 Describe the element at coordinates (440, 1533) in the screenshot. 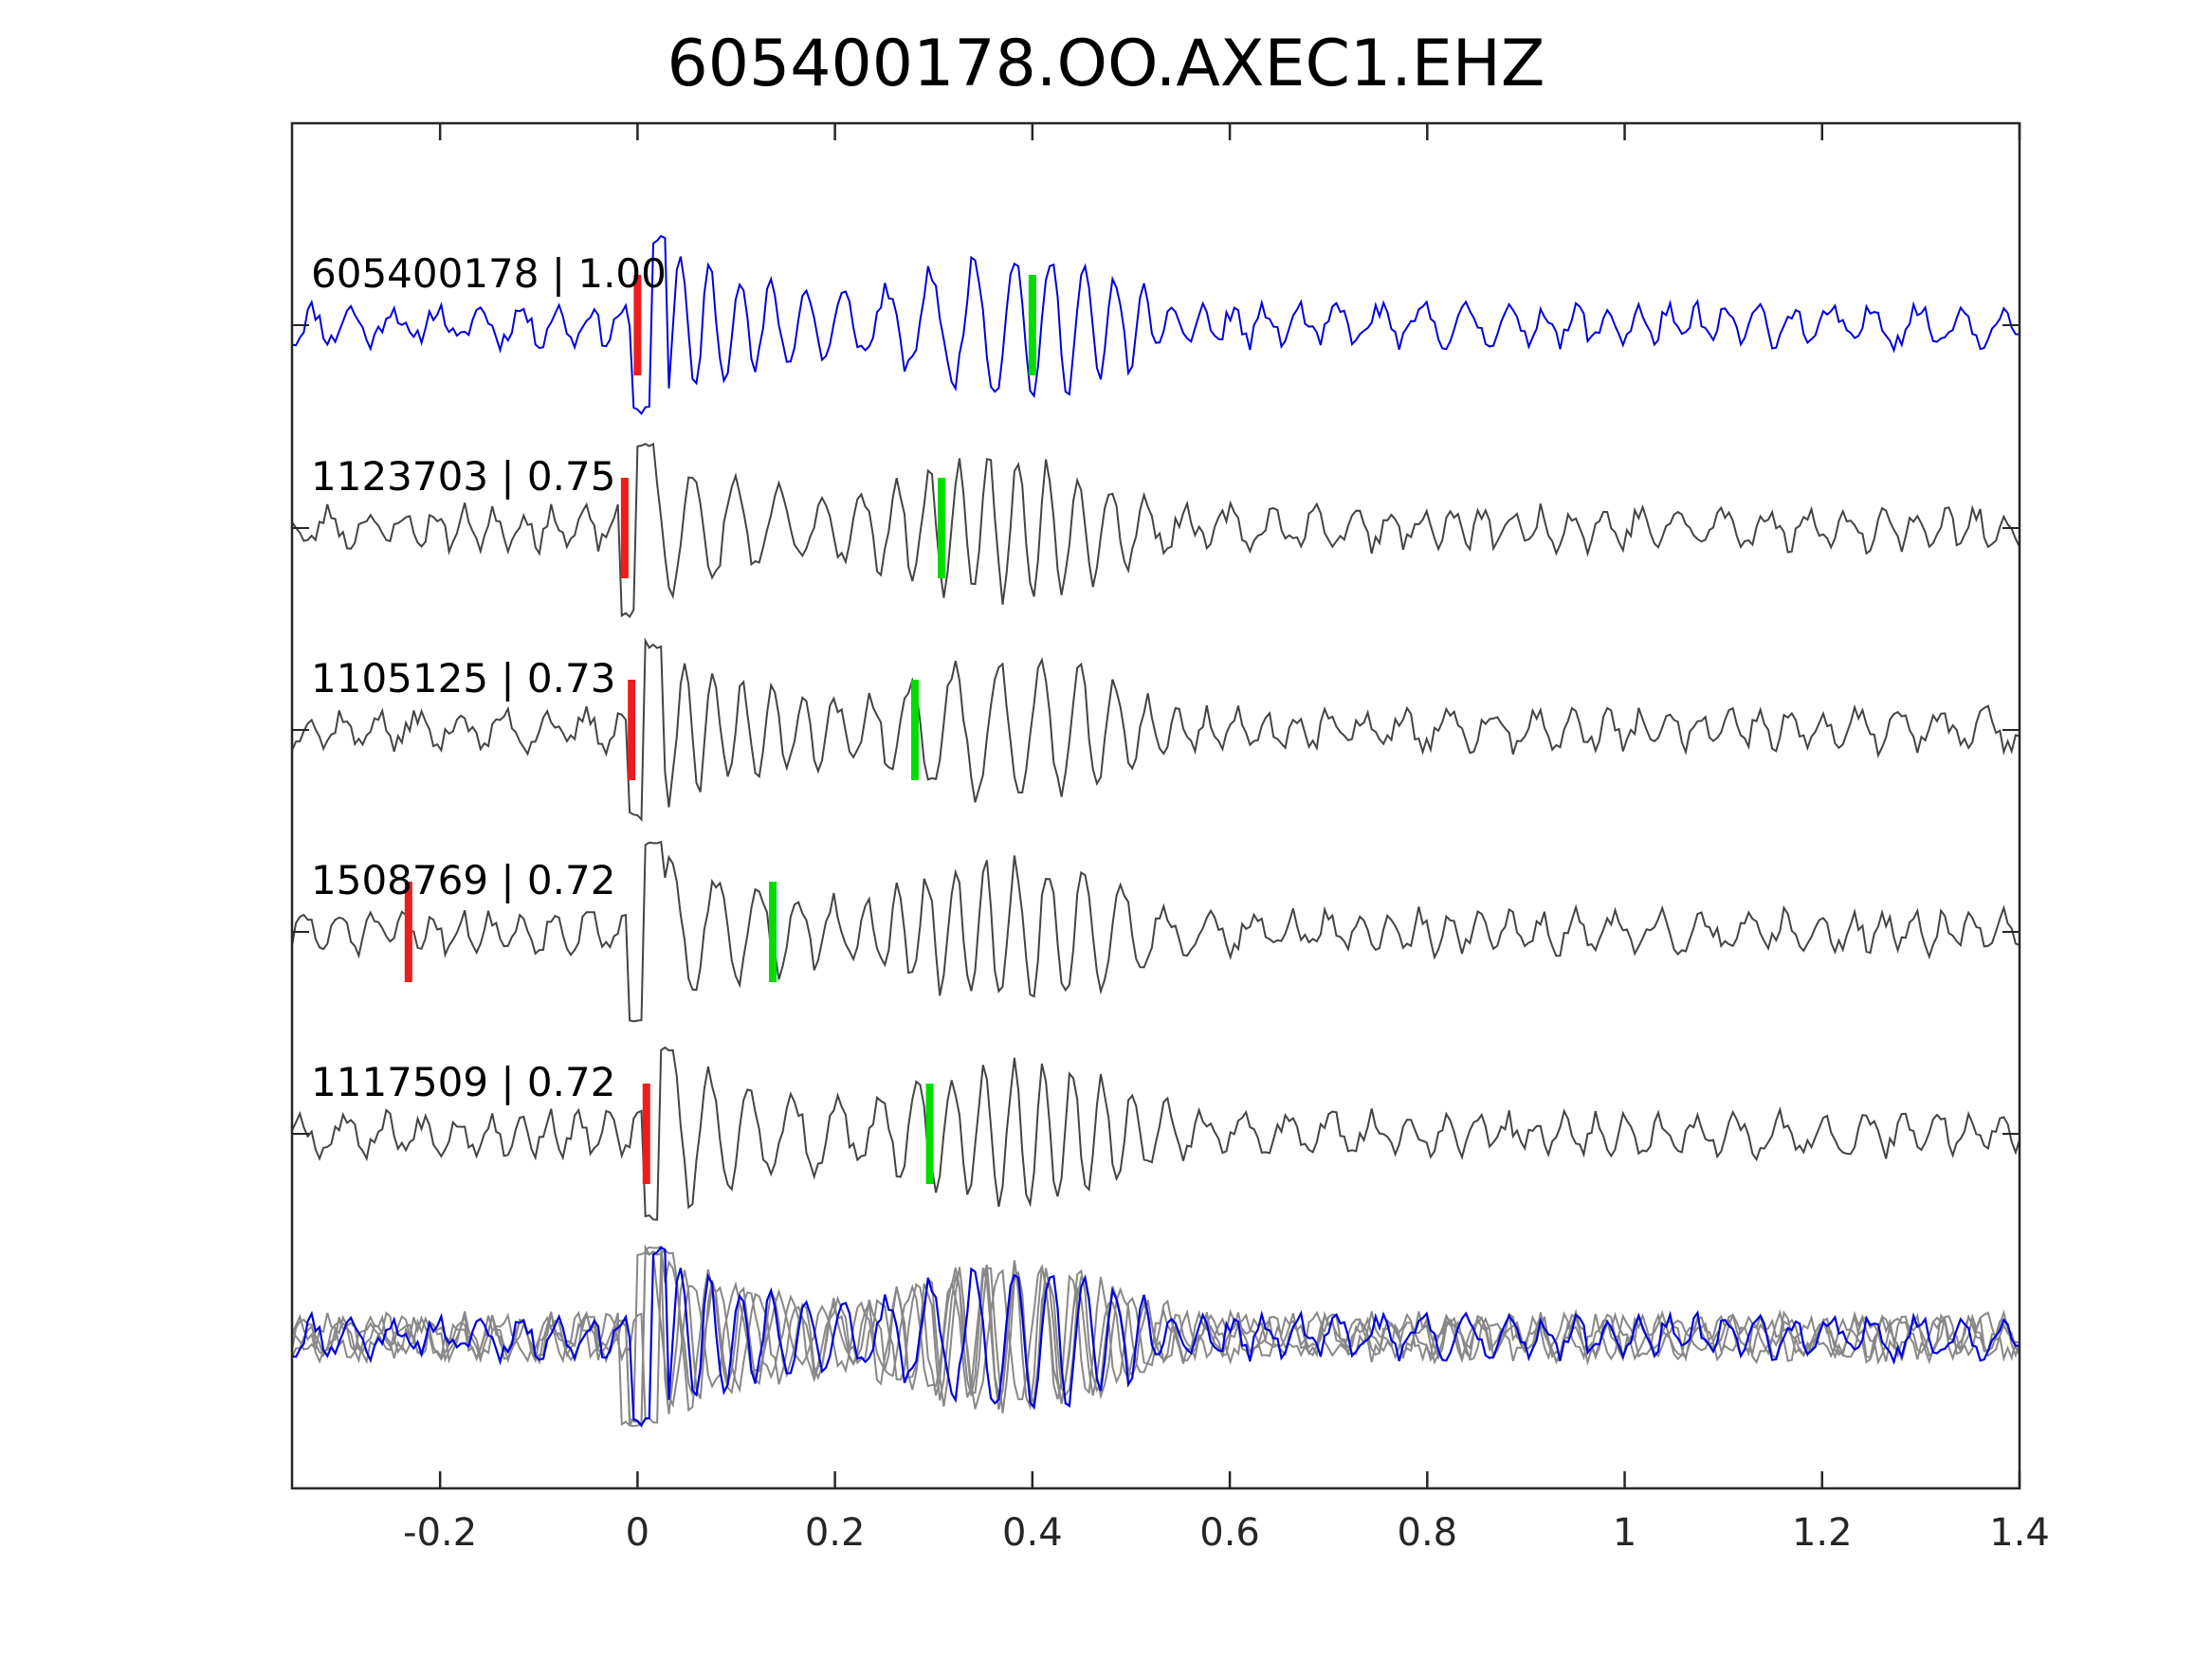

I see `x-tick-label-0: -0.2` at that location.